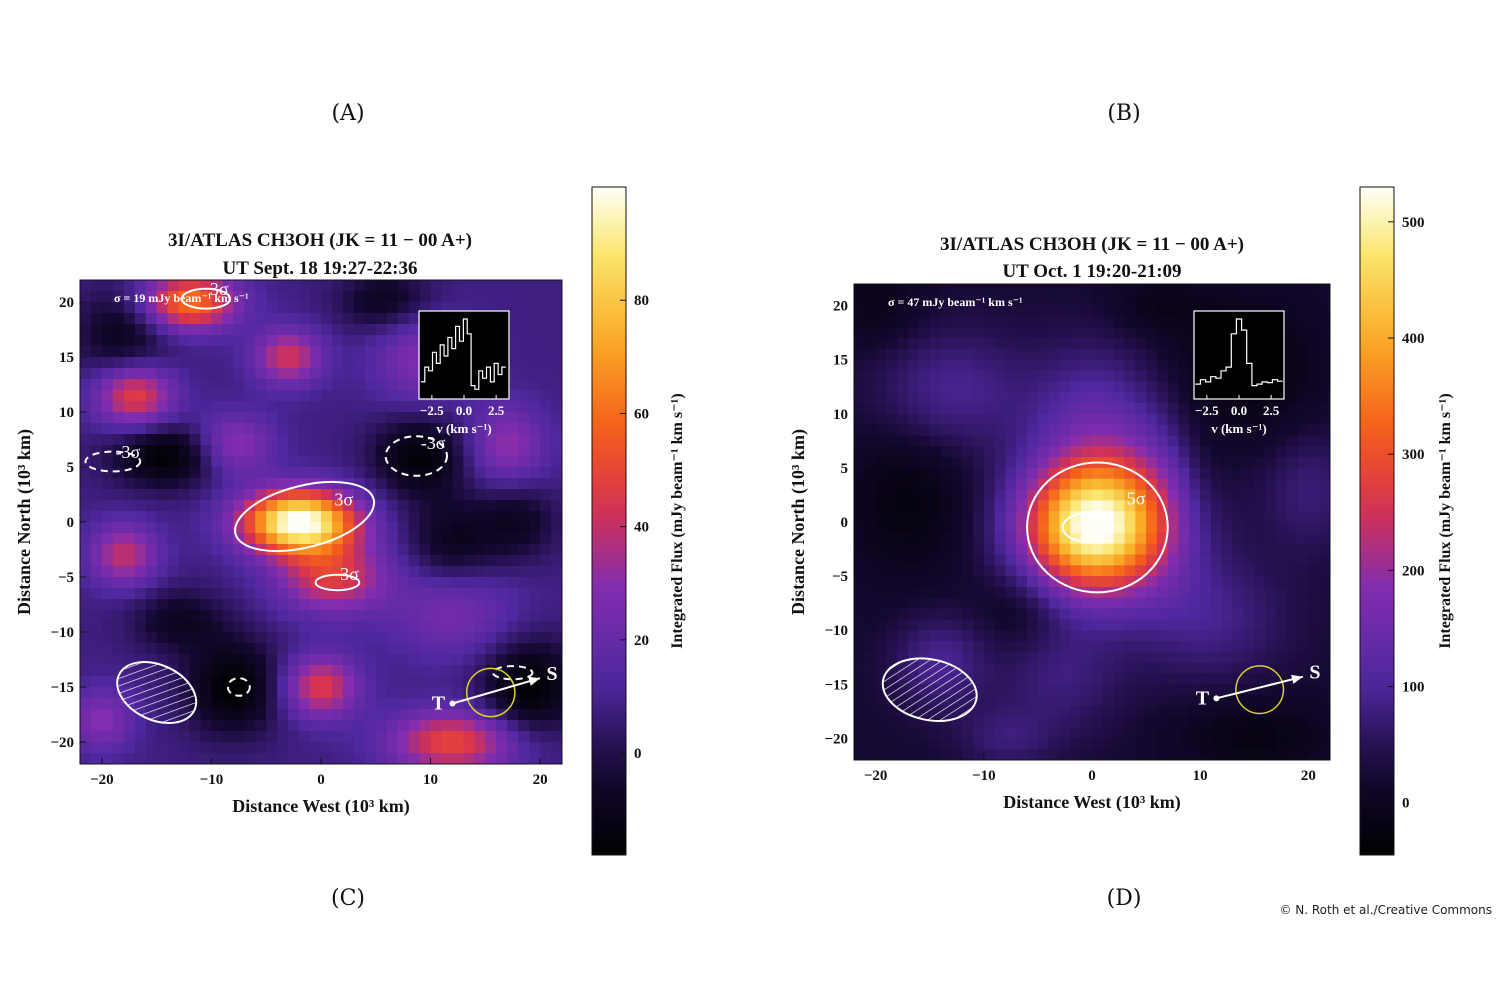 Image resolution: width=1500 pixels, height=1000 pixels. Describe the element at coordinates (348, 113) in the screenshot. I see `panel-label-a: (A)` at that location.